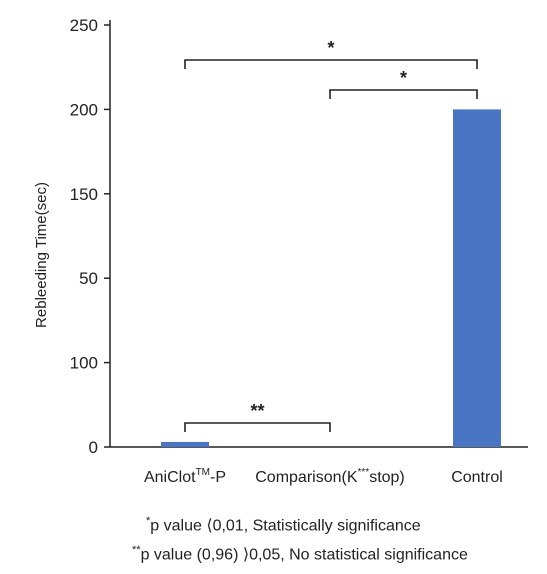  I want to click on bracket-label-0: *, so click(330, 48).